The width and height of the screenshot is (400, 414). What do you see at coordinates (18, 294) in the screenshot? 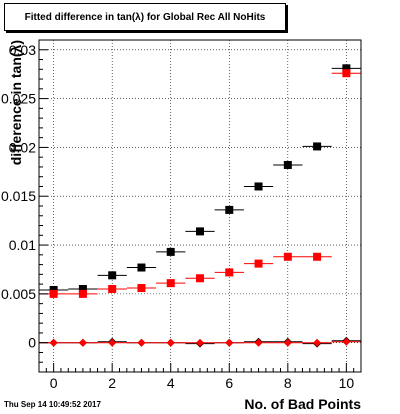
I see `y-tick-label: 0.005` at bounding box center [18, 294].